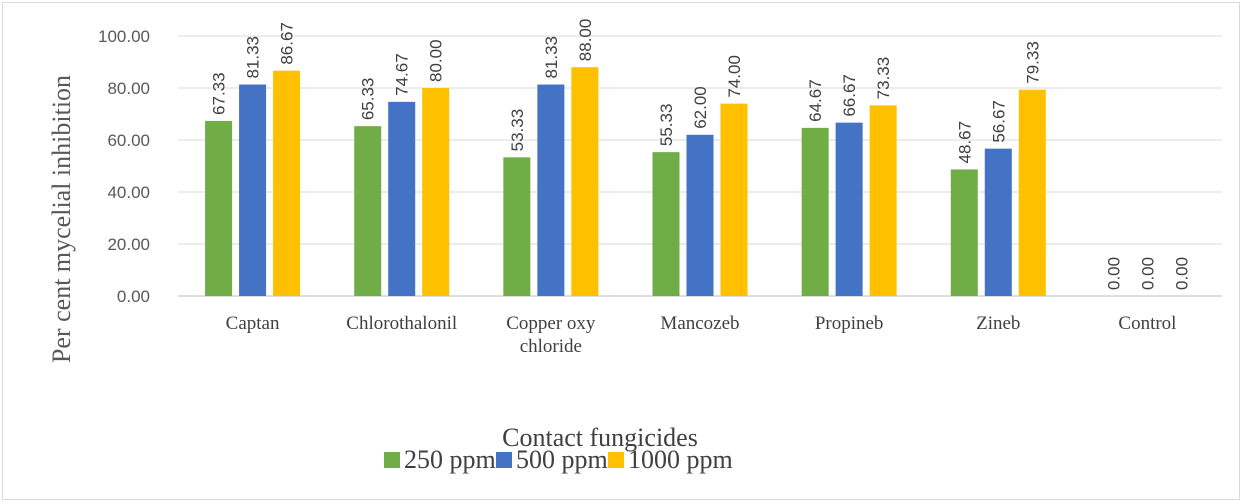  Describe the element at coordinates (849, 95) in the screenshot. I see `data-label: 66.67` at that location.